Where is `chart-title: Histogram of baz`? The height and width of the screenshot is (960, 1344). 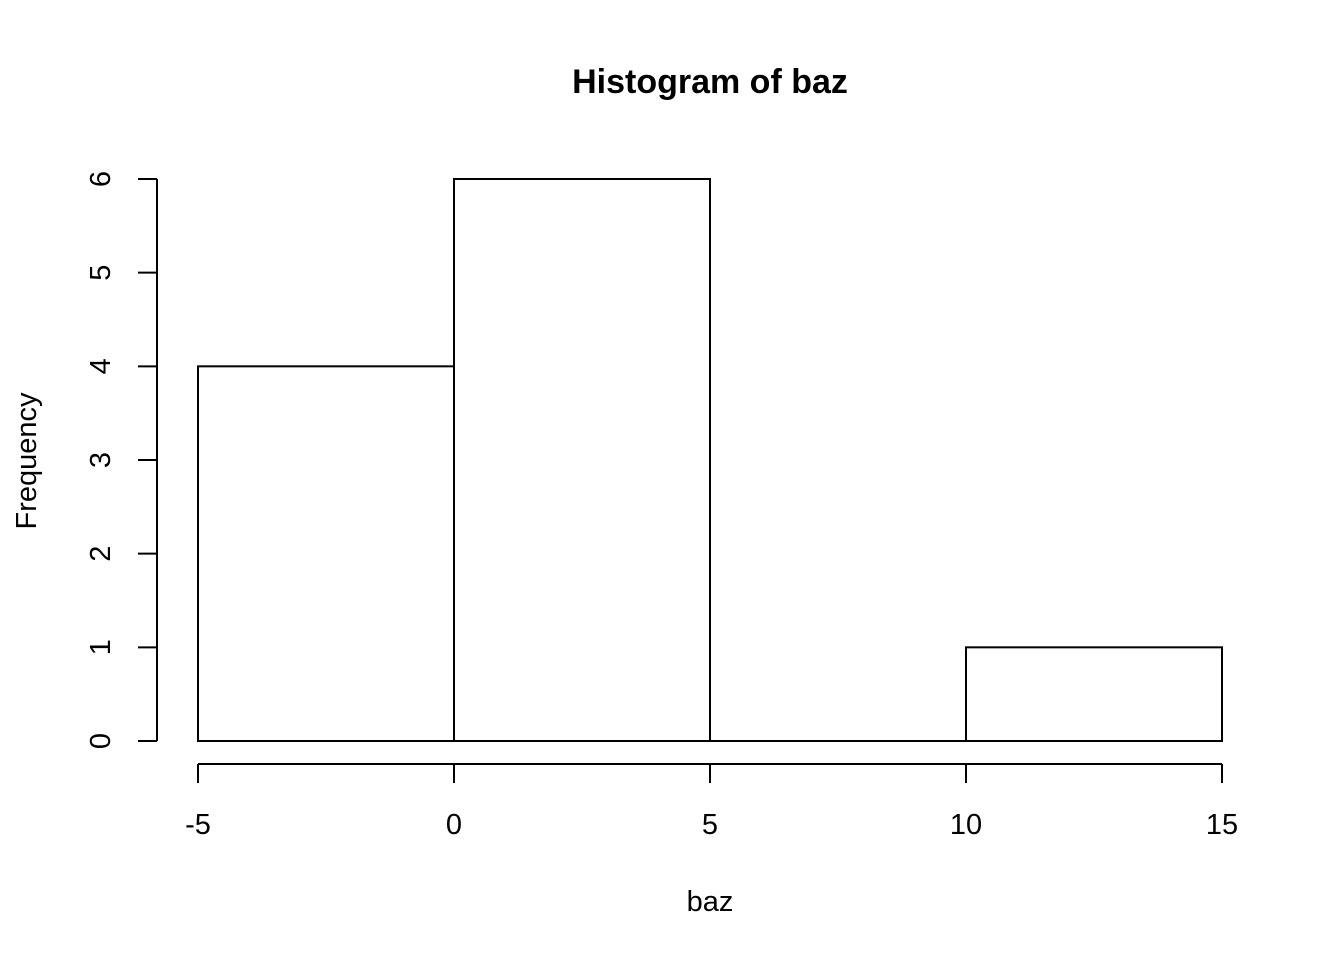
chart-title: Histogram of baz is located at coordinates (710, 82).